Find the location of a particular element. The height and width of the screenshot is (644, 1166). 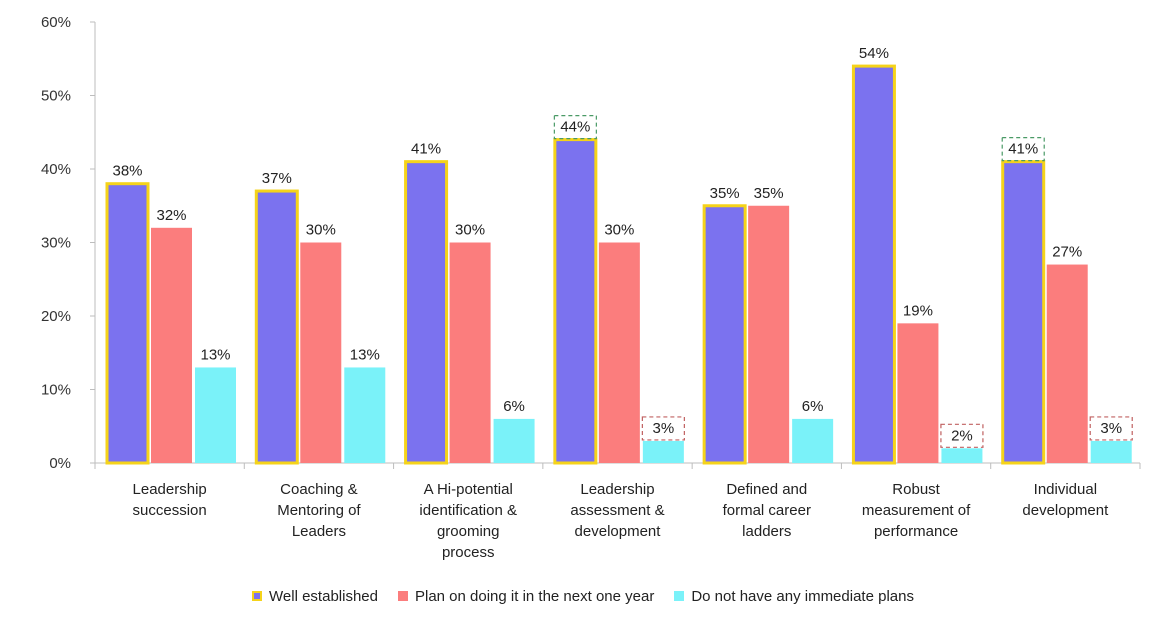

data-label: 54% is located at coordinates (874, 53).